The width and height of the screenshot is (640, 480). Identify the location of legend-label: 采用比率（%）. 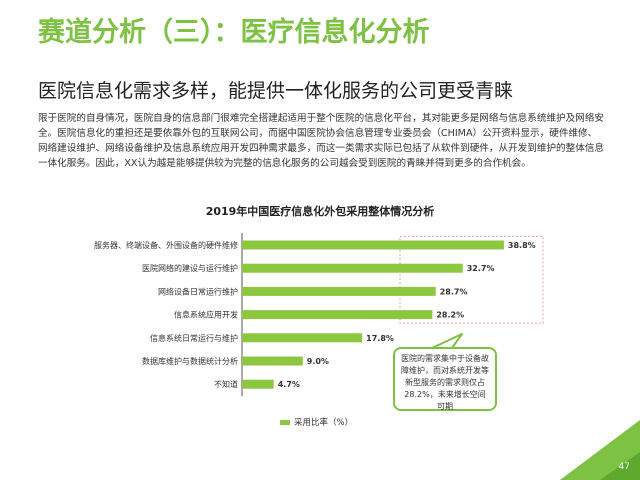
(324, 423).